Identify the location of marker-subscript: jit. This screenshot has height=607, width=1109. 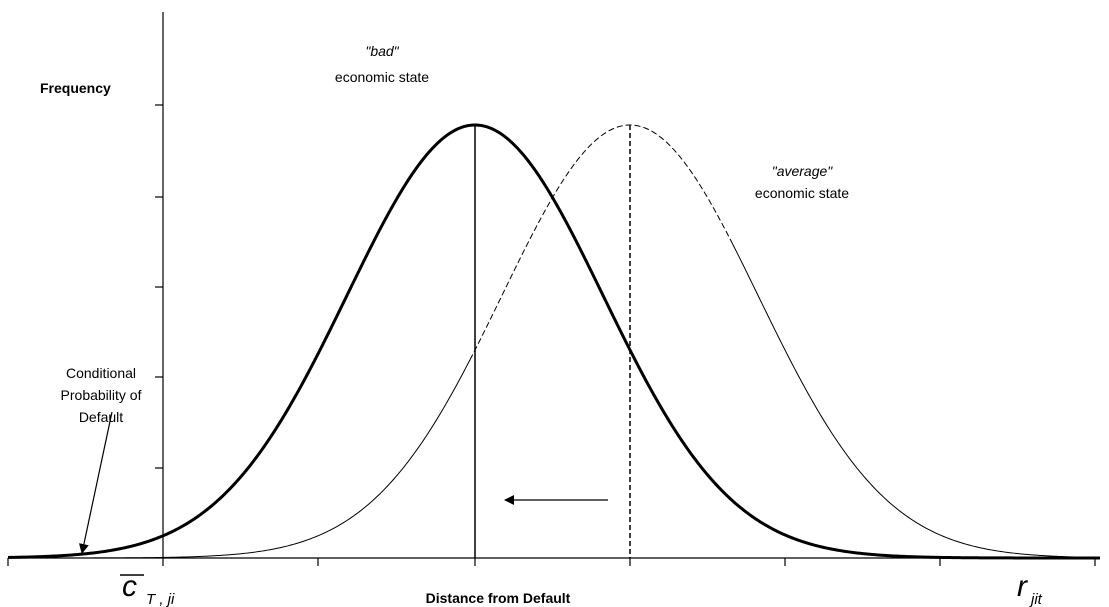
(1036, 599).